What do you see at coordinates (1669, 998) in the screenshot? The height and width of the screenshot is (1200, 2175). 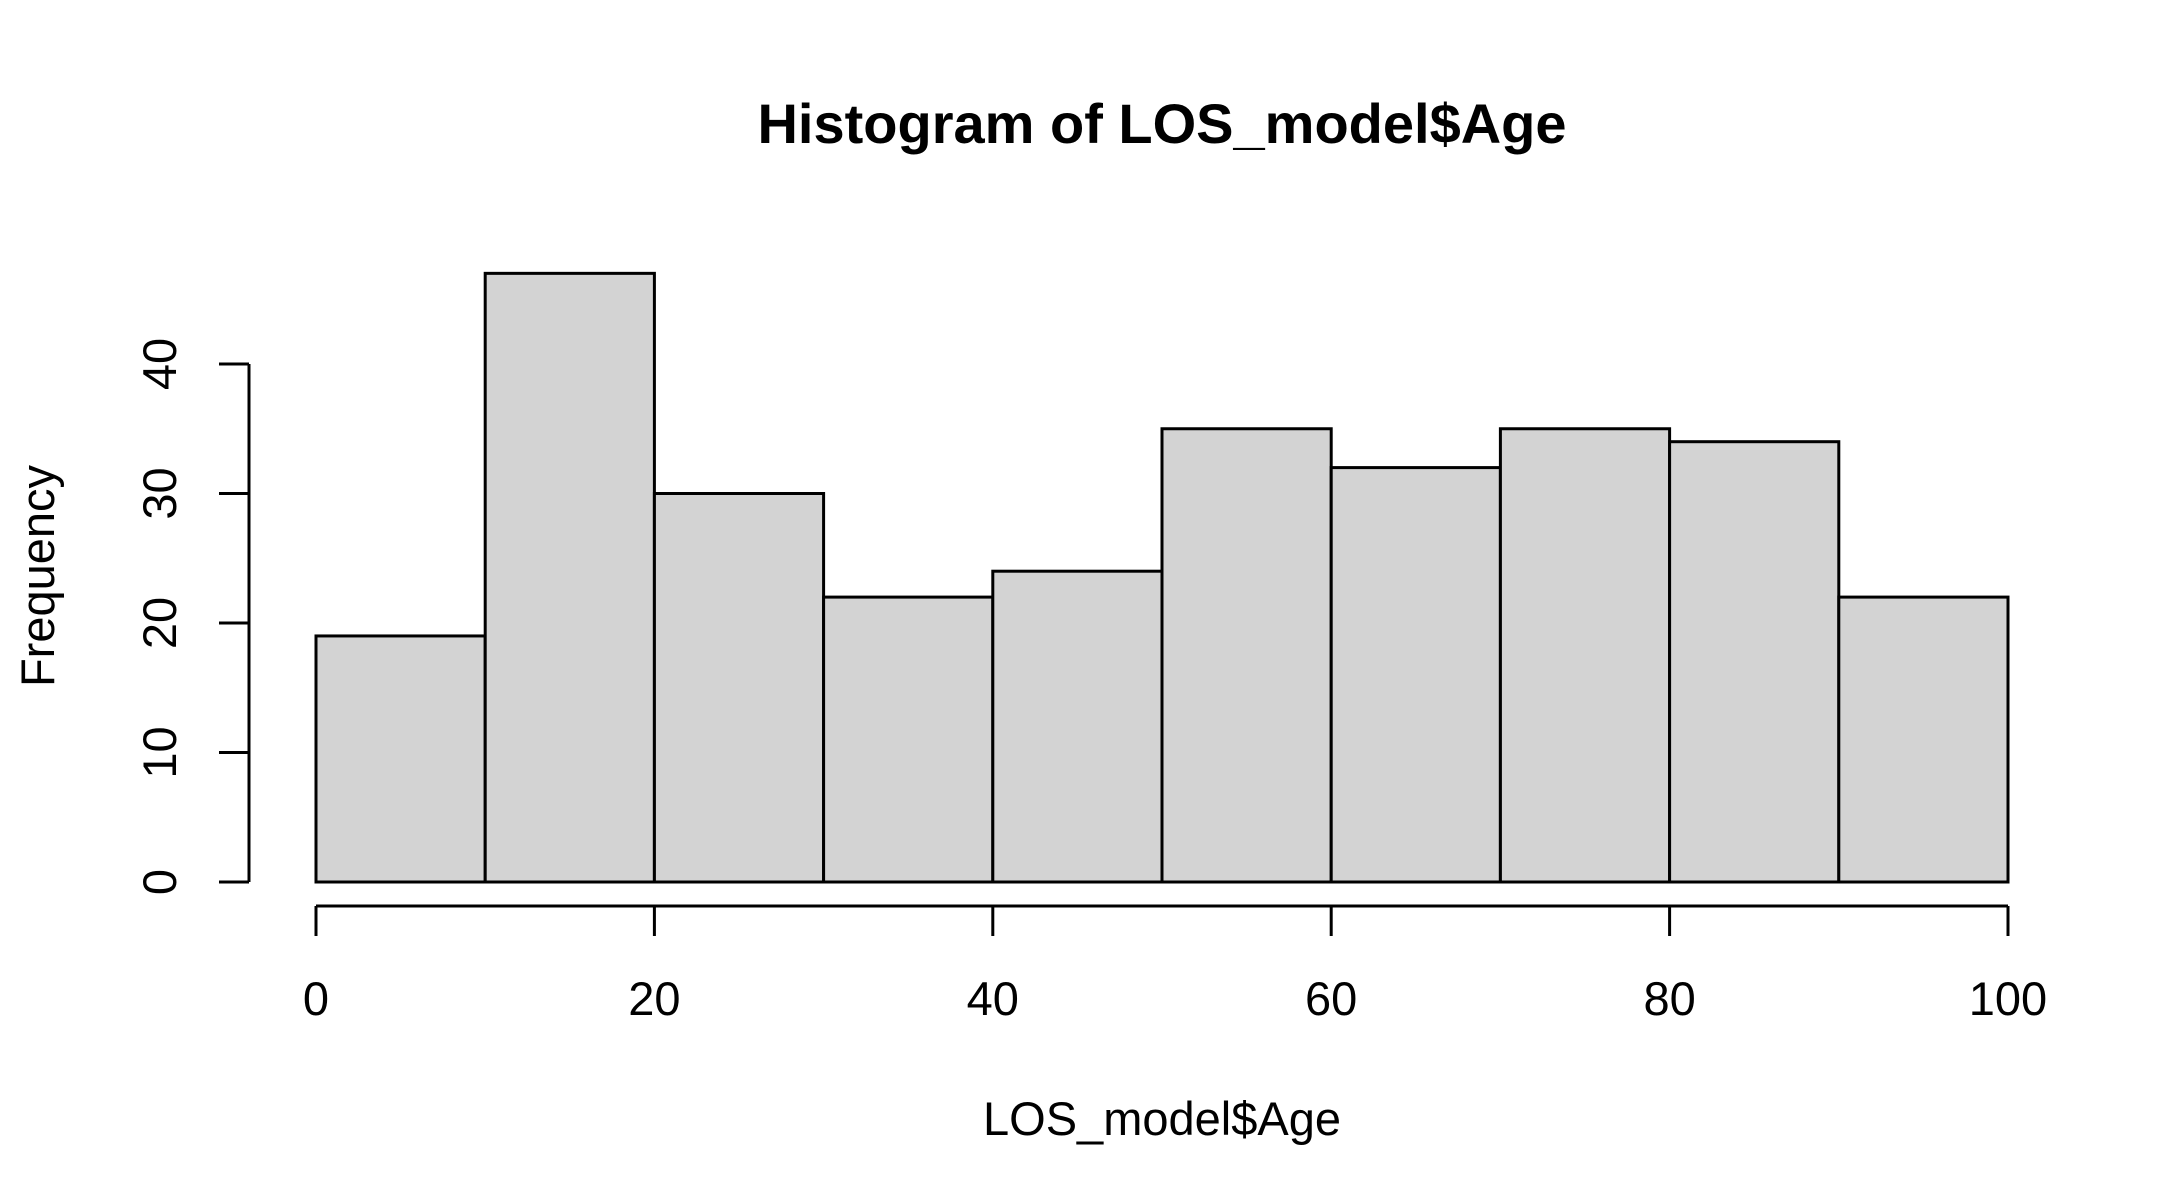 I see `x-tick-label-80: 80` at bounding box center [1669, 998].